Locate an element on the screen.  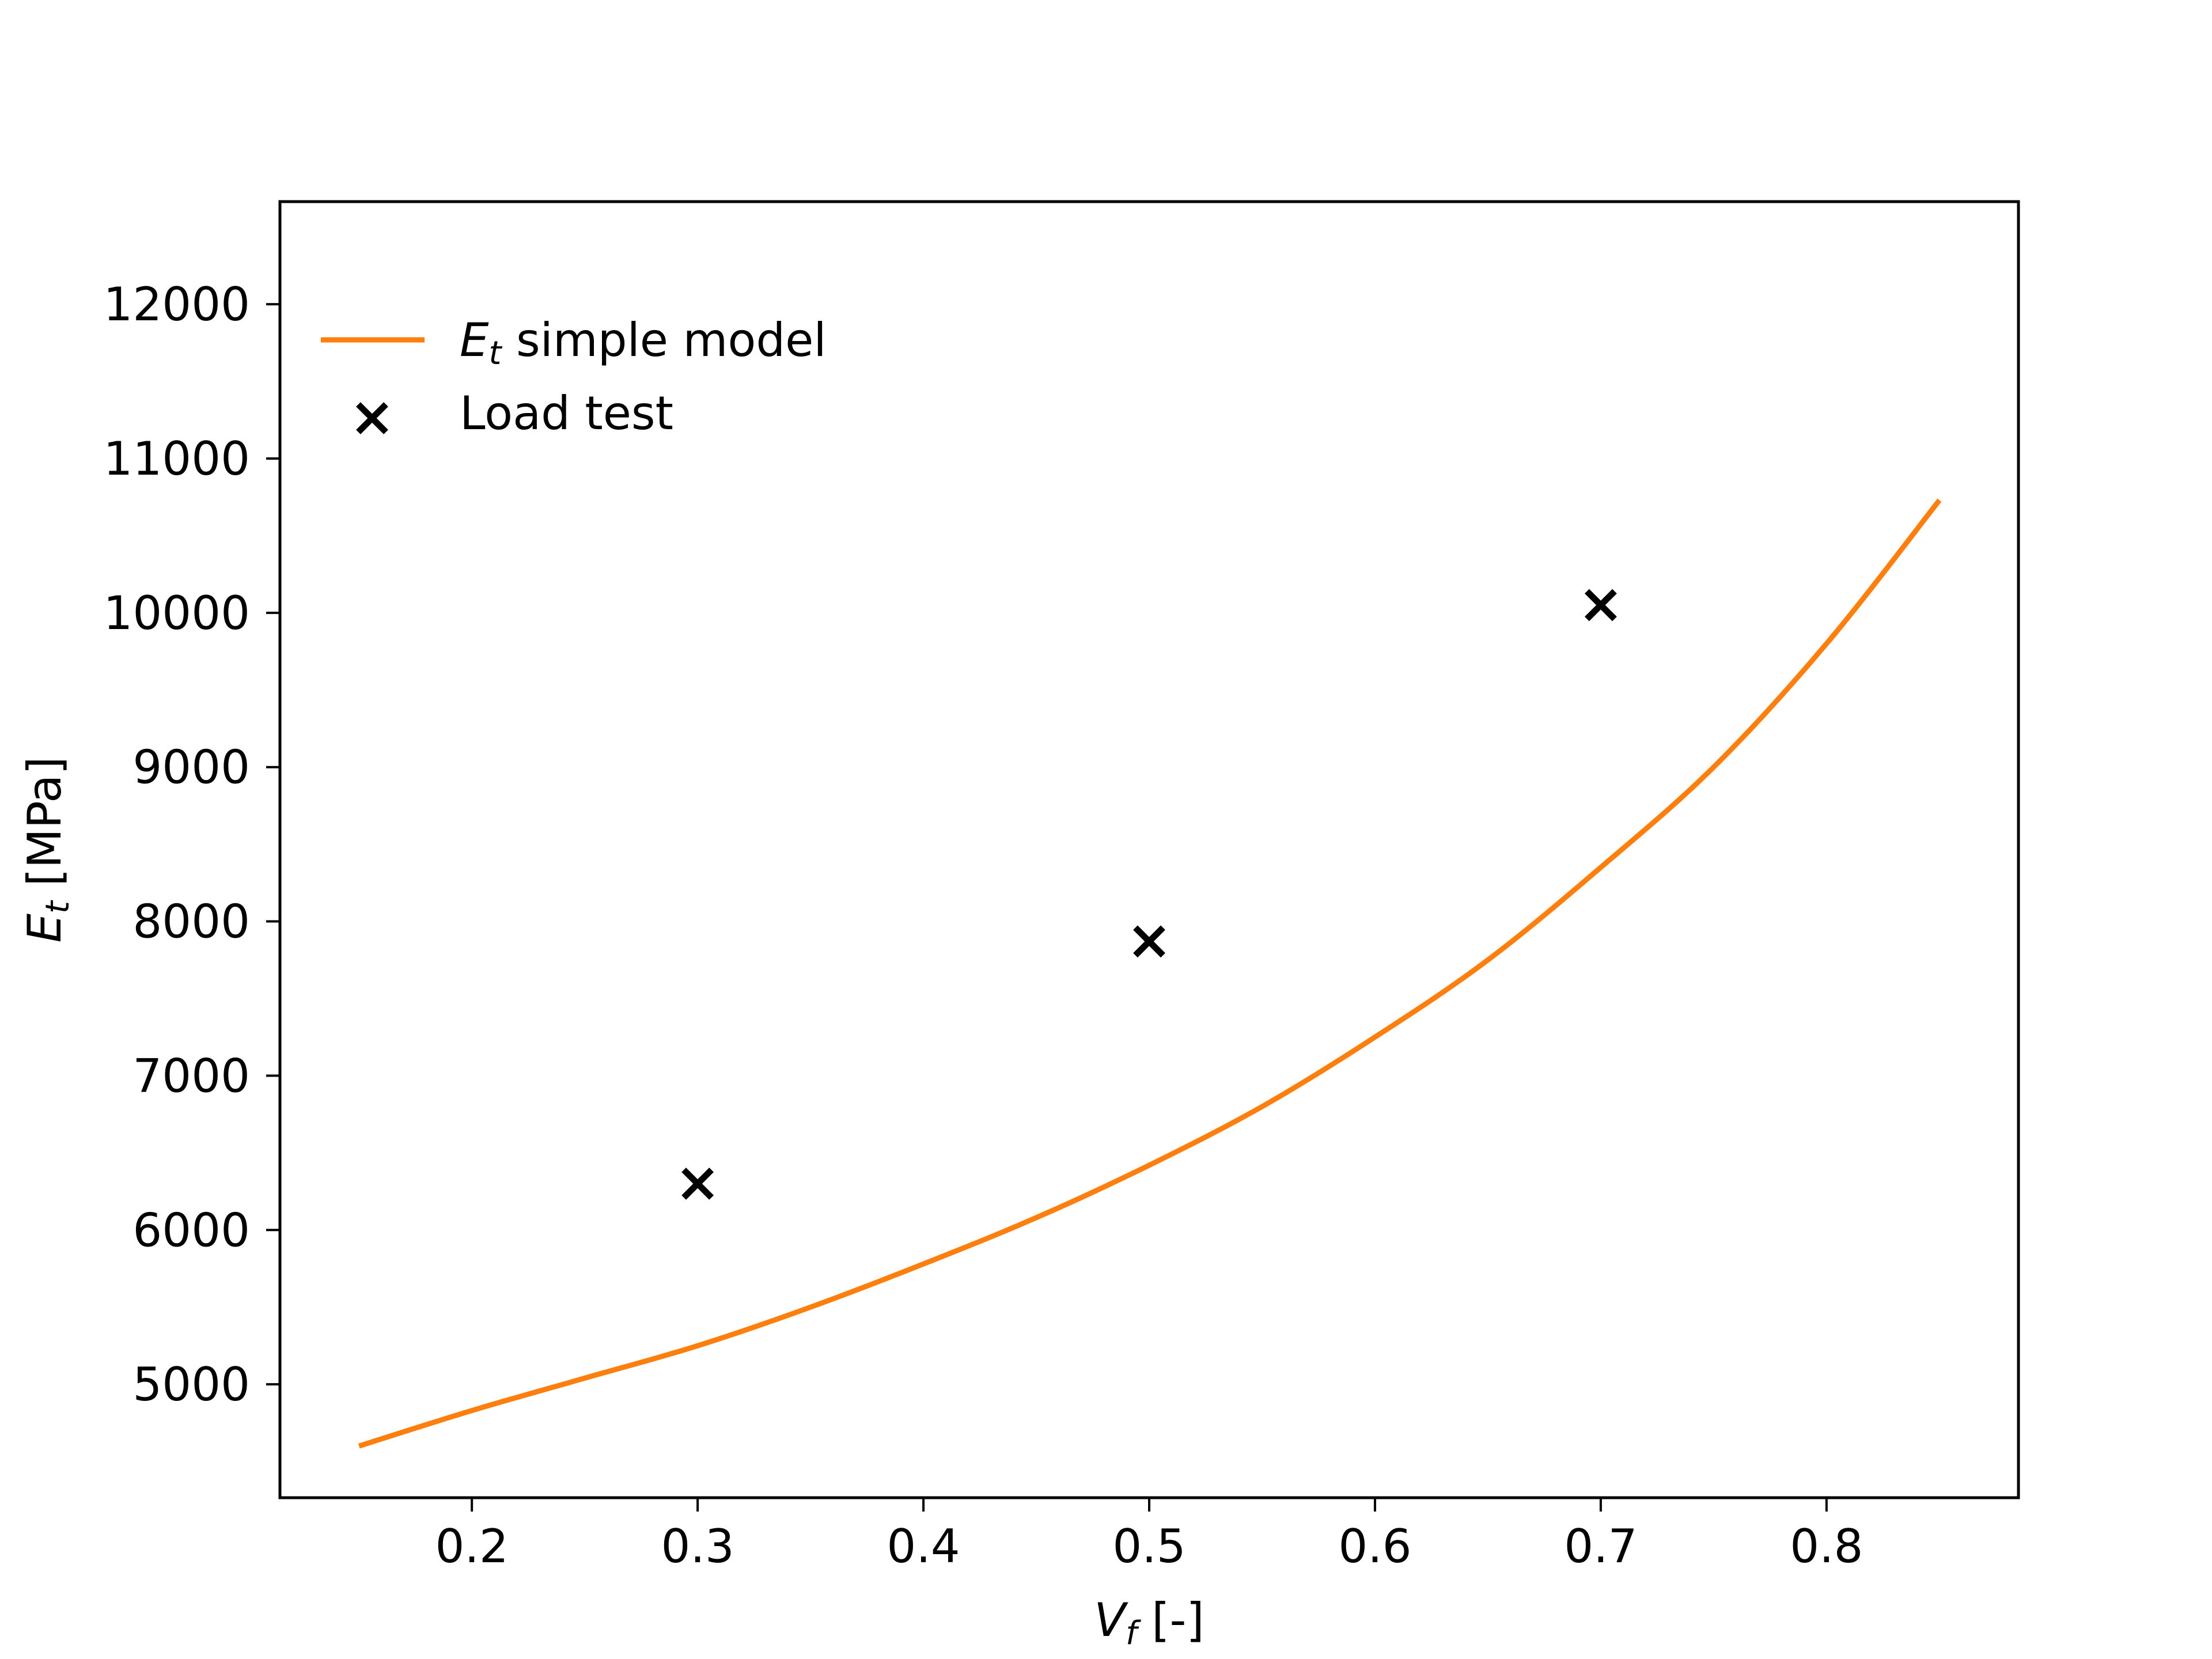
x-tick-label: 0.2 is located at coordinates (472, 1546).